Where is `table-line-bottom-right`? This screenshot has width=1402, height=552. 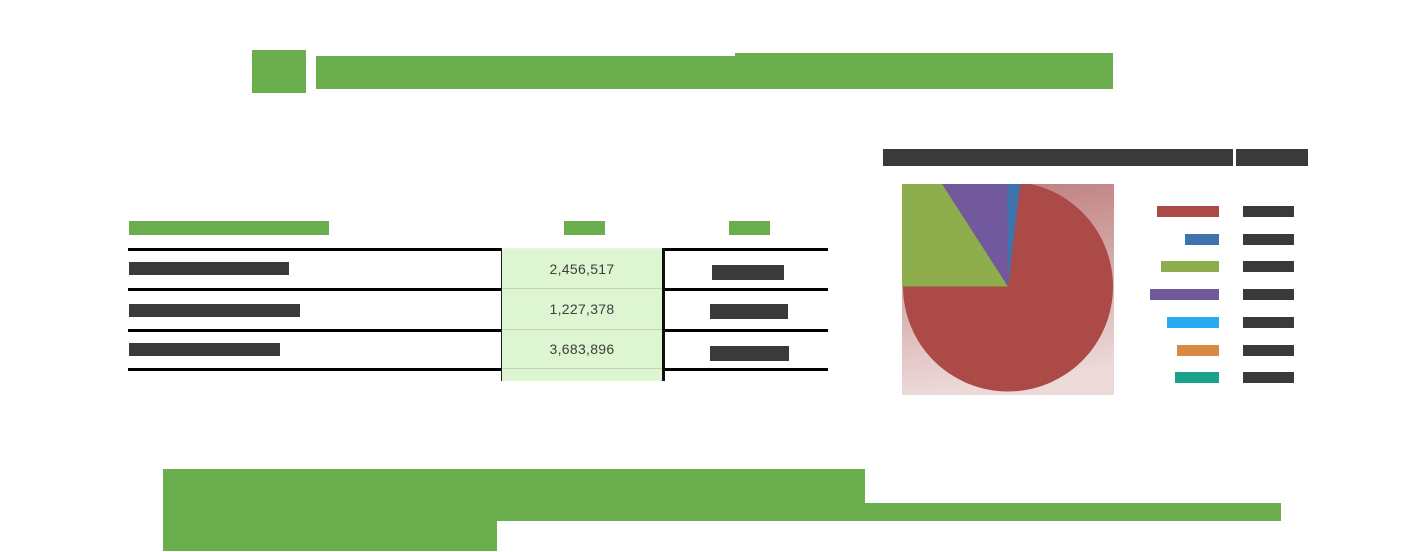
table-line-bottom-right is located at coordinates (746, 369).